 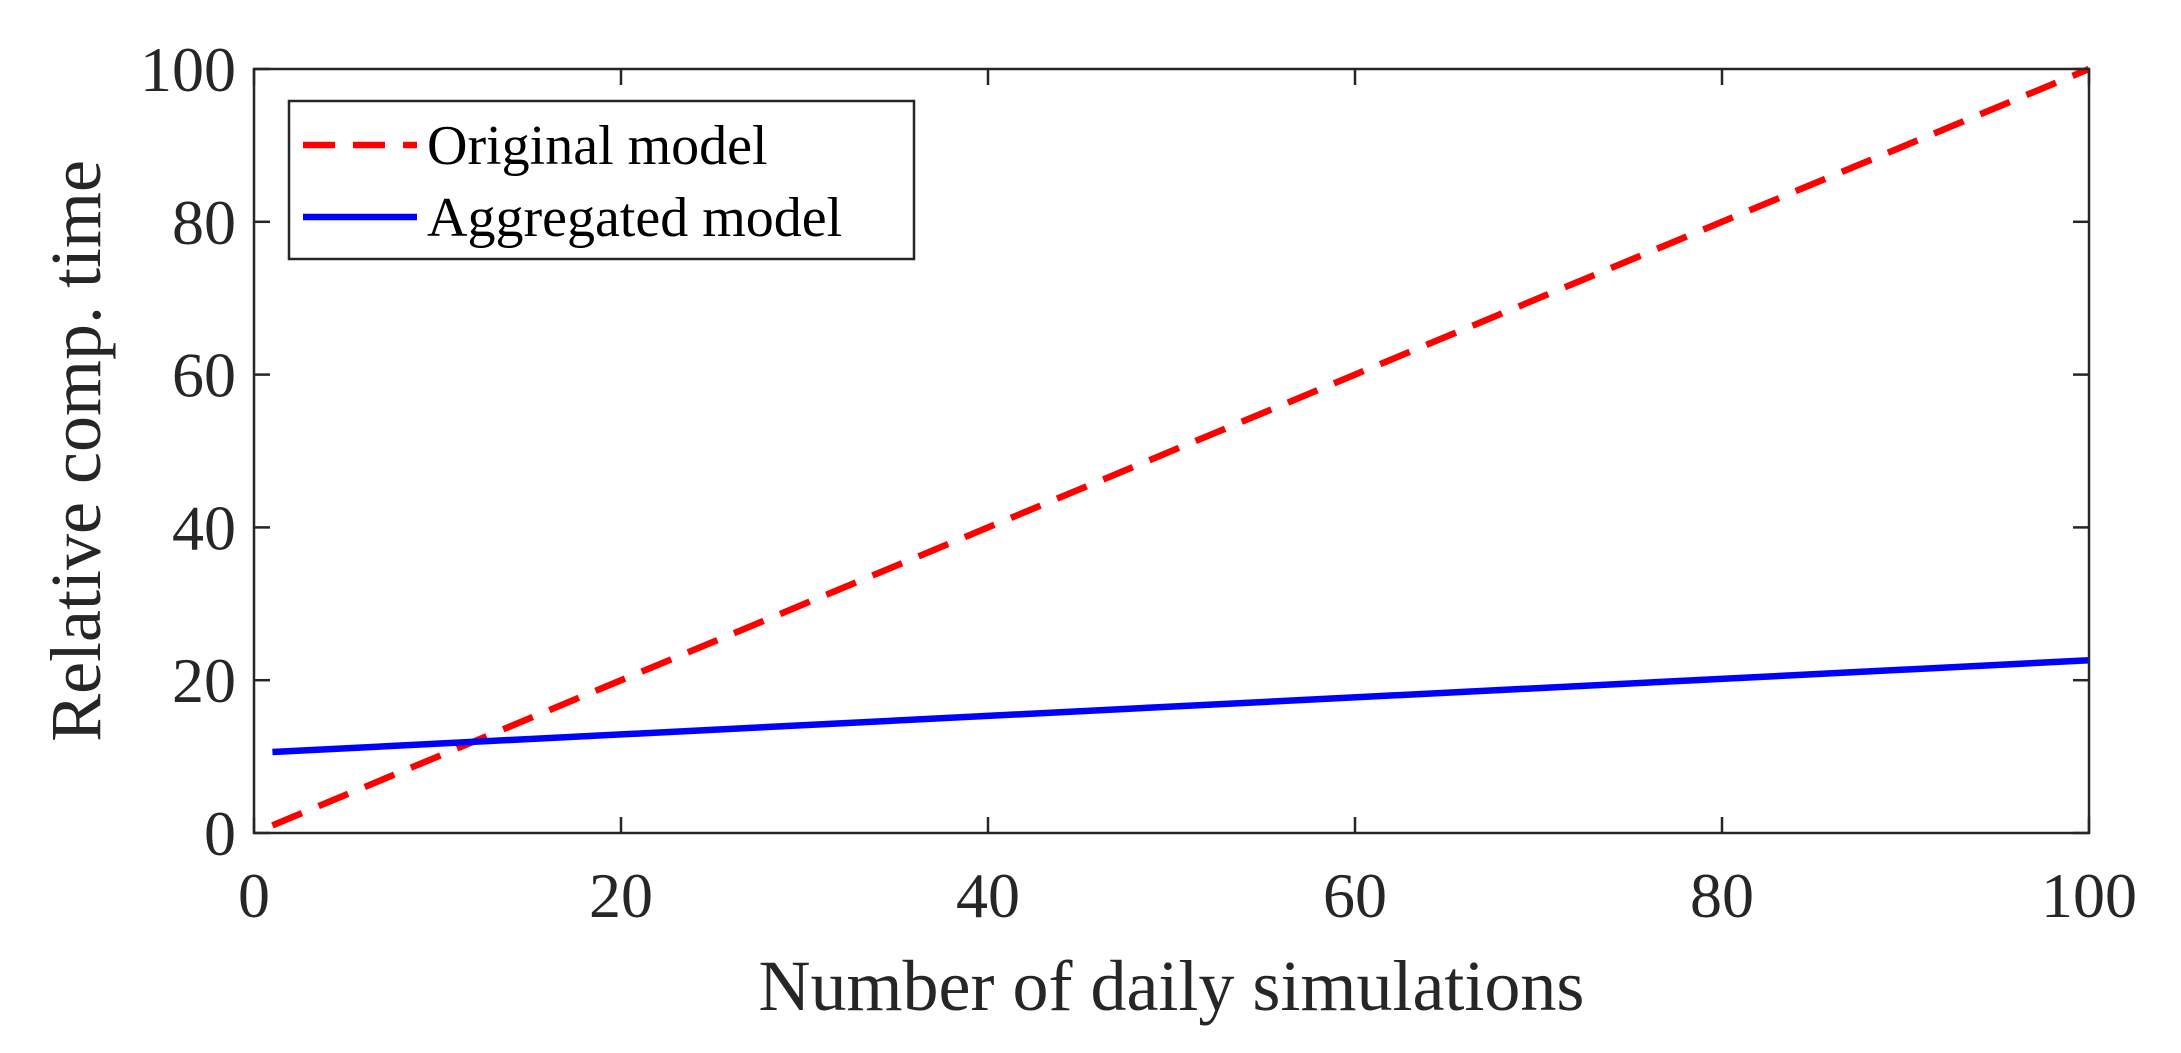 I want to click on legend: Original model Aggregated model, so click(x=601, y=180).